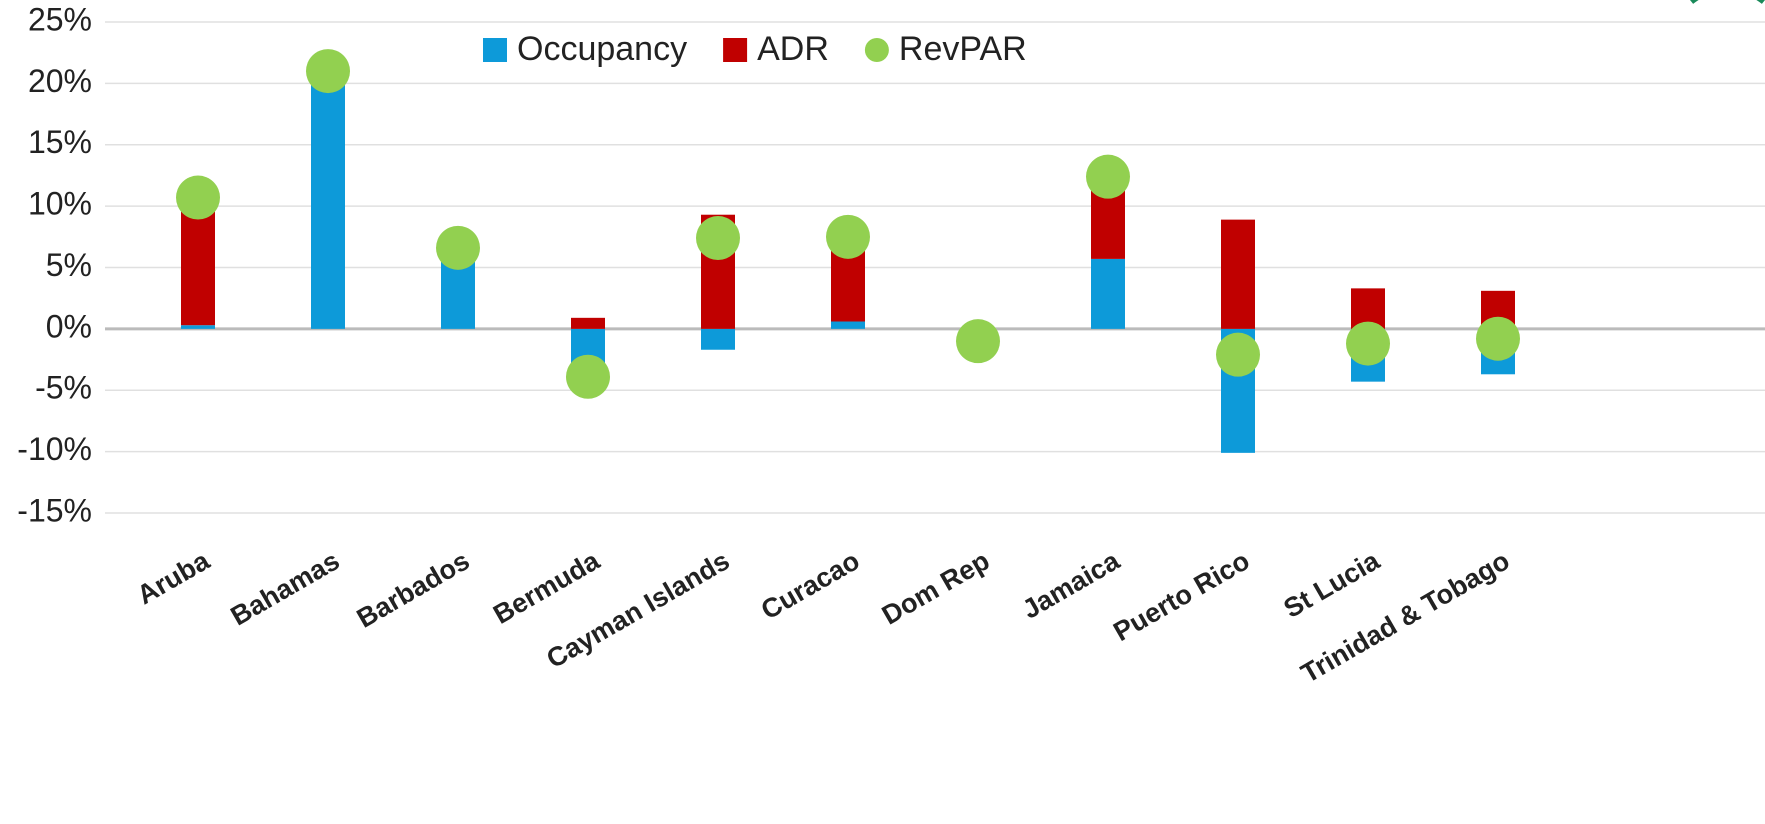  Describe the element at coordinates (285, 588) in the screenshot. I see `x-tick-label: Bahamas` at that location.